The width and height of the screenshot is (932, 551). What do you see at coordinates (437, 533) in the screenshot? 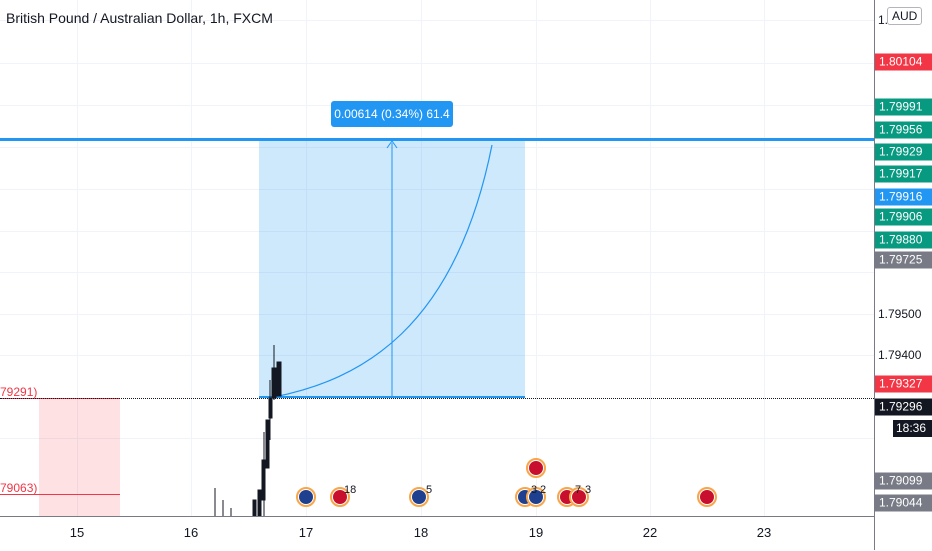
I see `time-axis: 15 16 17 18 19 22 23` at bounding box center [437, 533].